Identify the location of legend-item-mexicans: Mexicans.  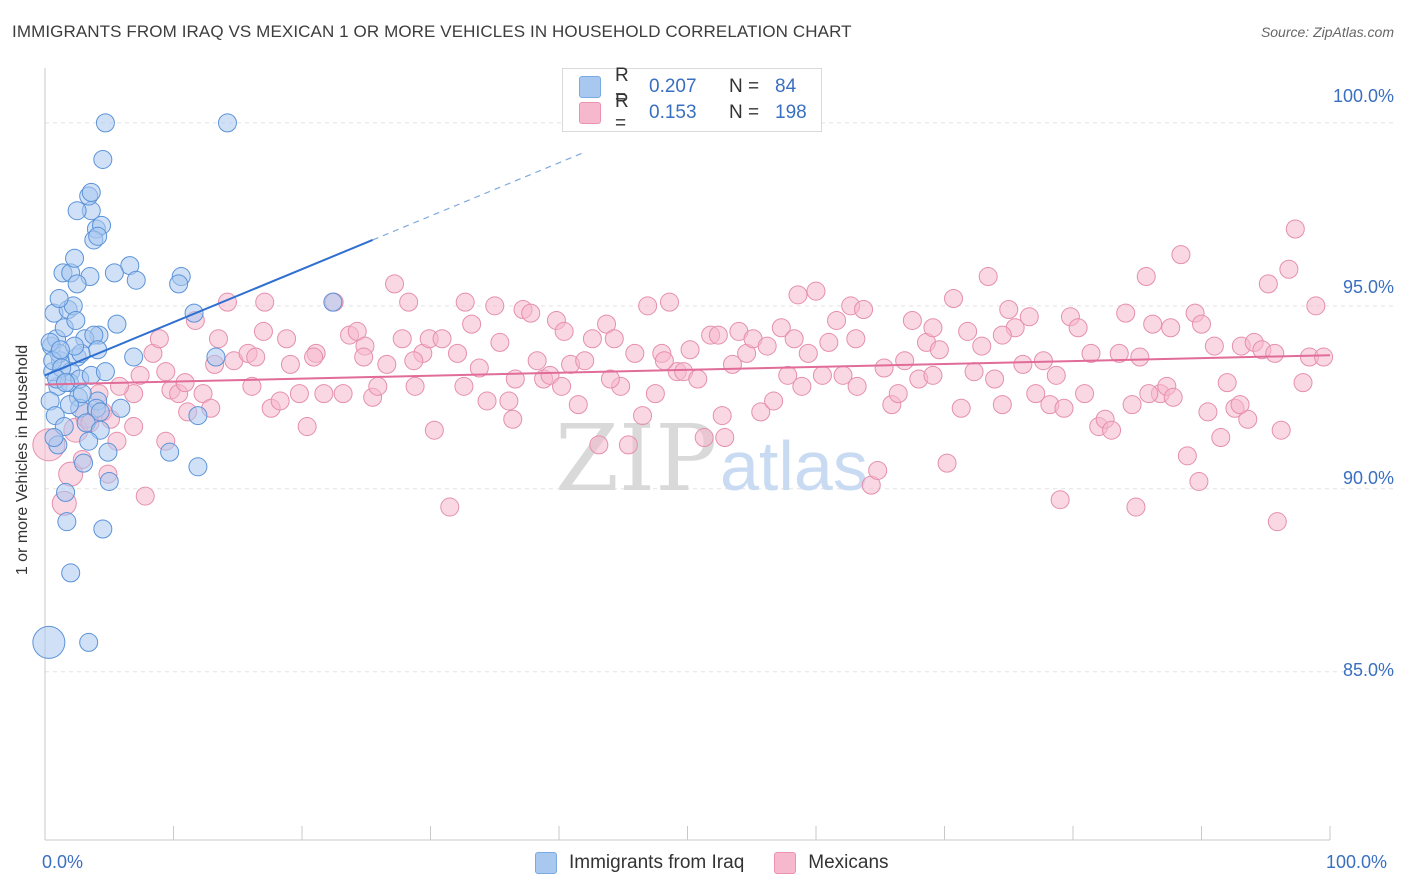
(831, 863).